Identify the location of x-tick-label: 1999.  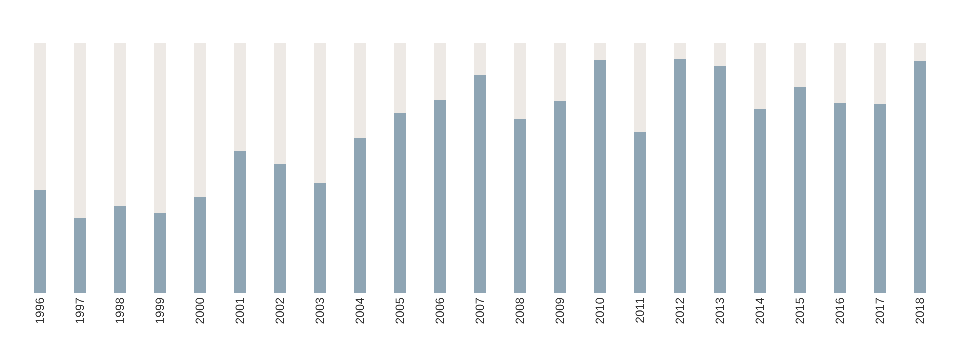
(160, 311).